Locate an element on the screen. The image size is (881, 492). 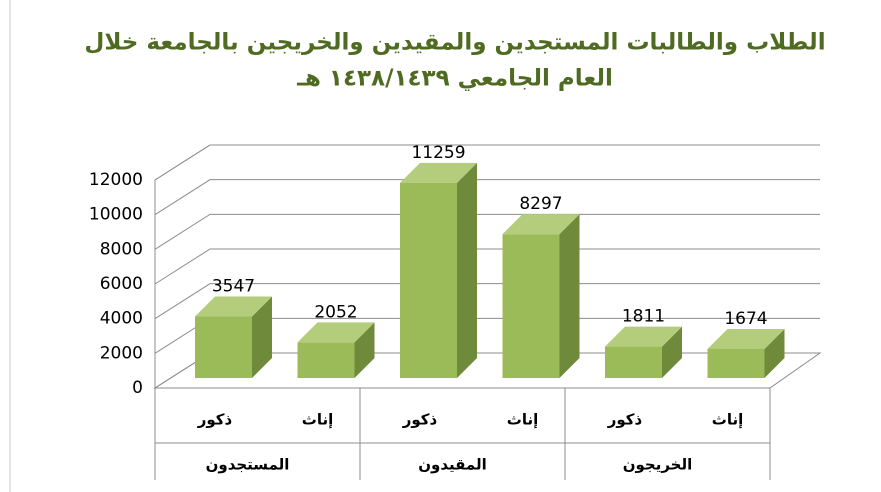
y-tick-label: 0 is located at coordinates (137, 388).